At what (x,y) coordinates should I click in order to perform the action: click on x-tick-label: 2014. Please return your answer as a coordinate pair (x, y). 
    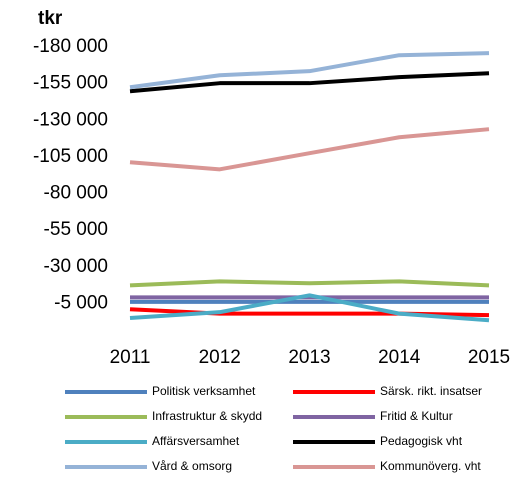
    Looking at the image, I should click on (399, 357).